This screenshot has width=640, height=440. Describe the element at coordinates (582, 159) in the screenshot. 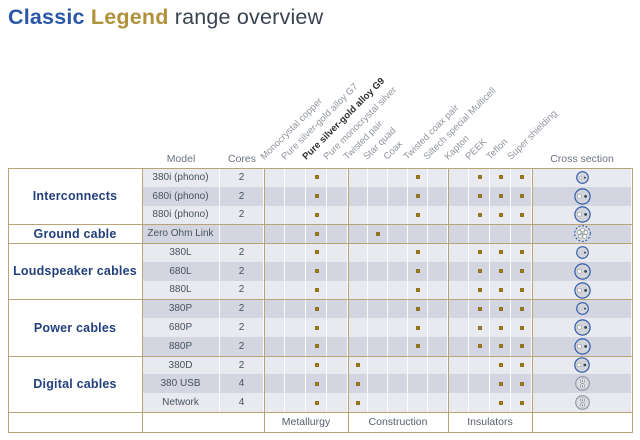

I see `column-header-cross-section: Cross section` at that location.